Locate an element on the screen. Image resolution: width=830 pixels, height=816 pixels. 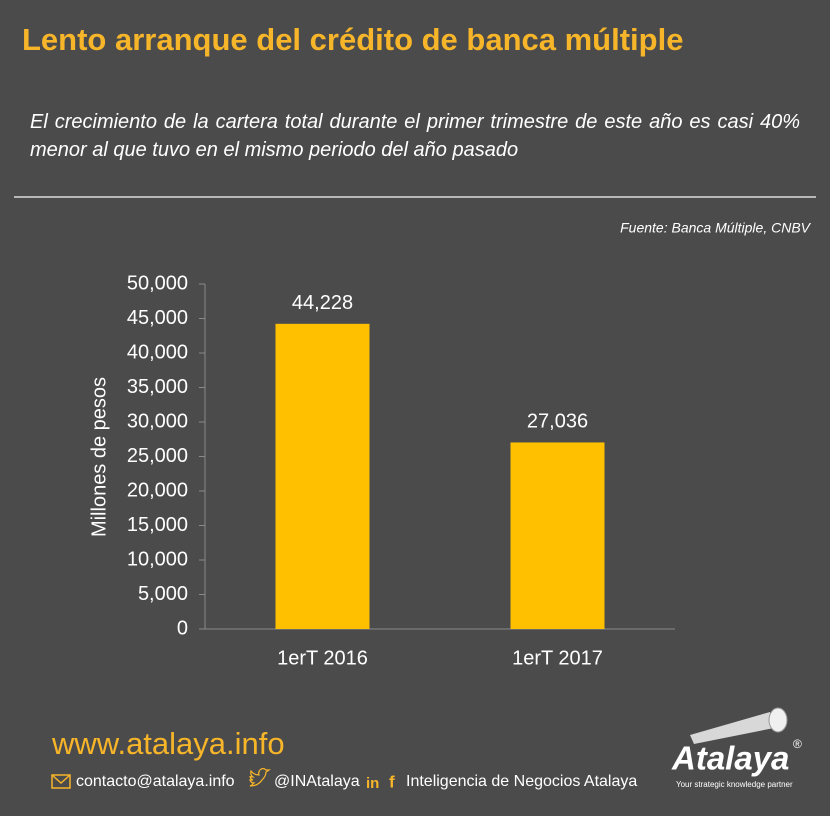
twitter: @INAtalaya is located at coordinates (317, 781).